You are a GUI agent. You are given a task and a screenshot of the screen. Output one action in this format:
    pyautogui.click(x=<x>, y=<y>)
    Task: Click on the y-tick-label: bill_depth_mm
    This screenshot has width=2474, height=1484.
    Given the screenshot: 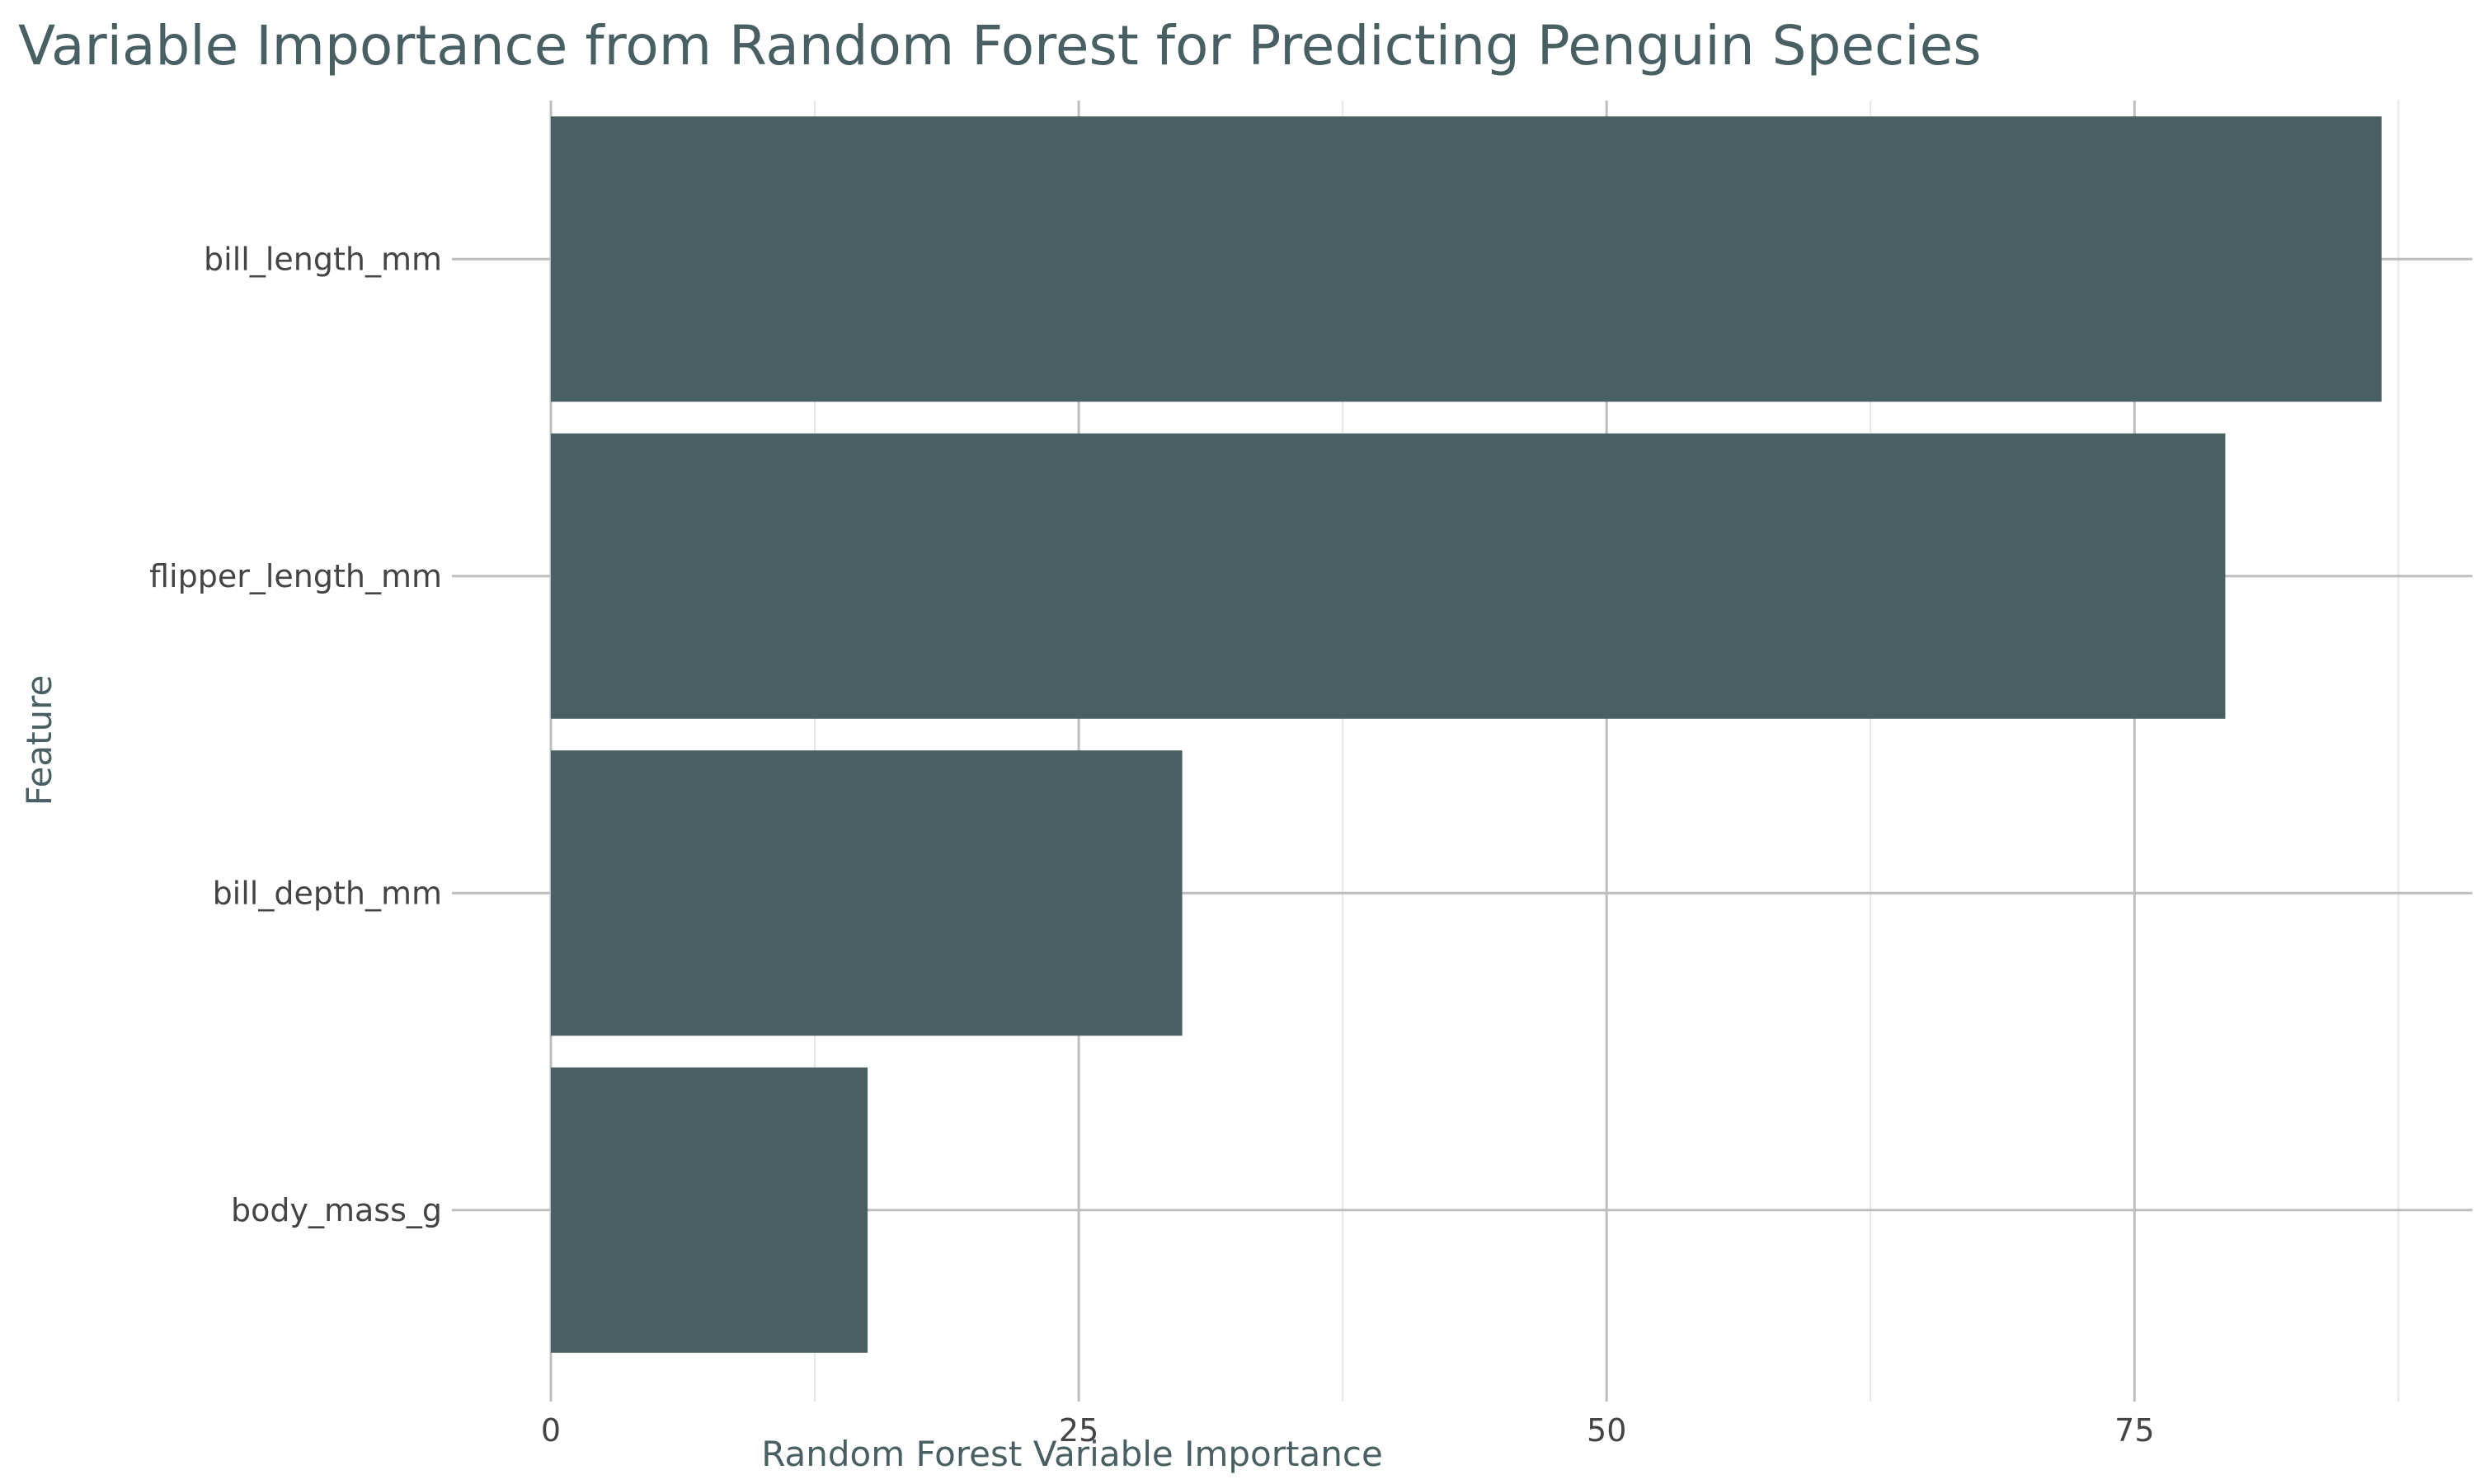 What is the action you would take?
    pyautogui.click(x=327, y=893)
    